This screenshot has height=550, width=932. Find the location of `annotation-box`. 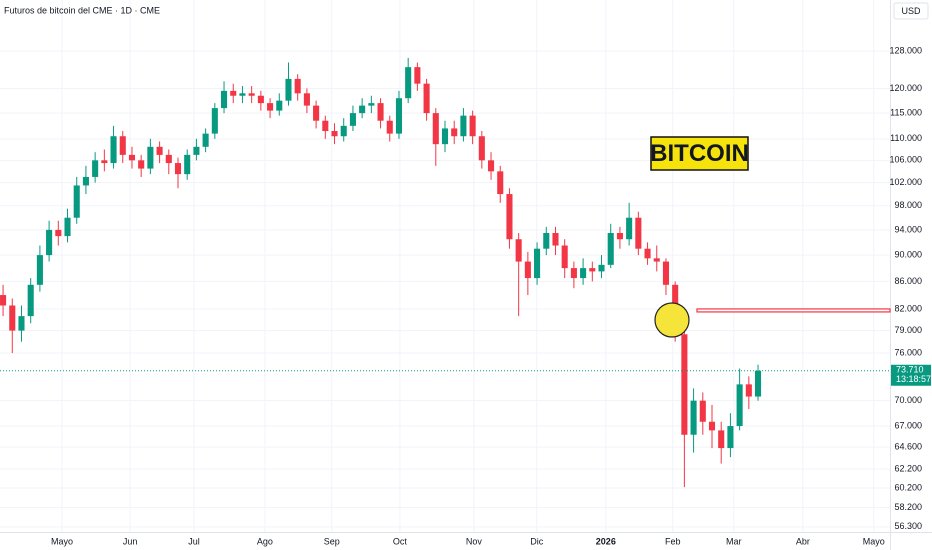

annotation-box is located at coordinates (699, 153).